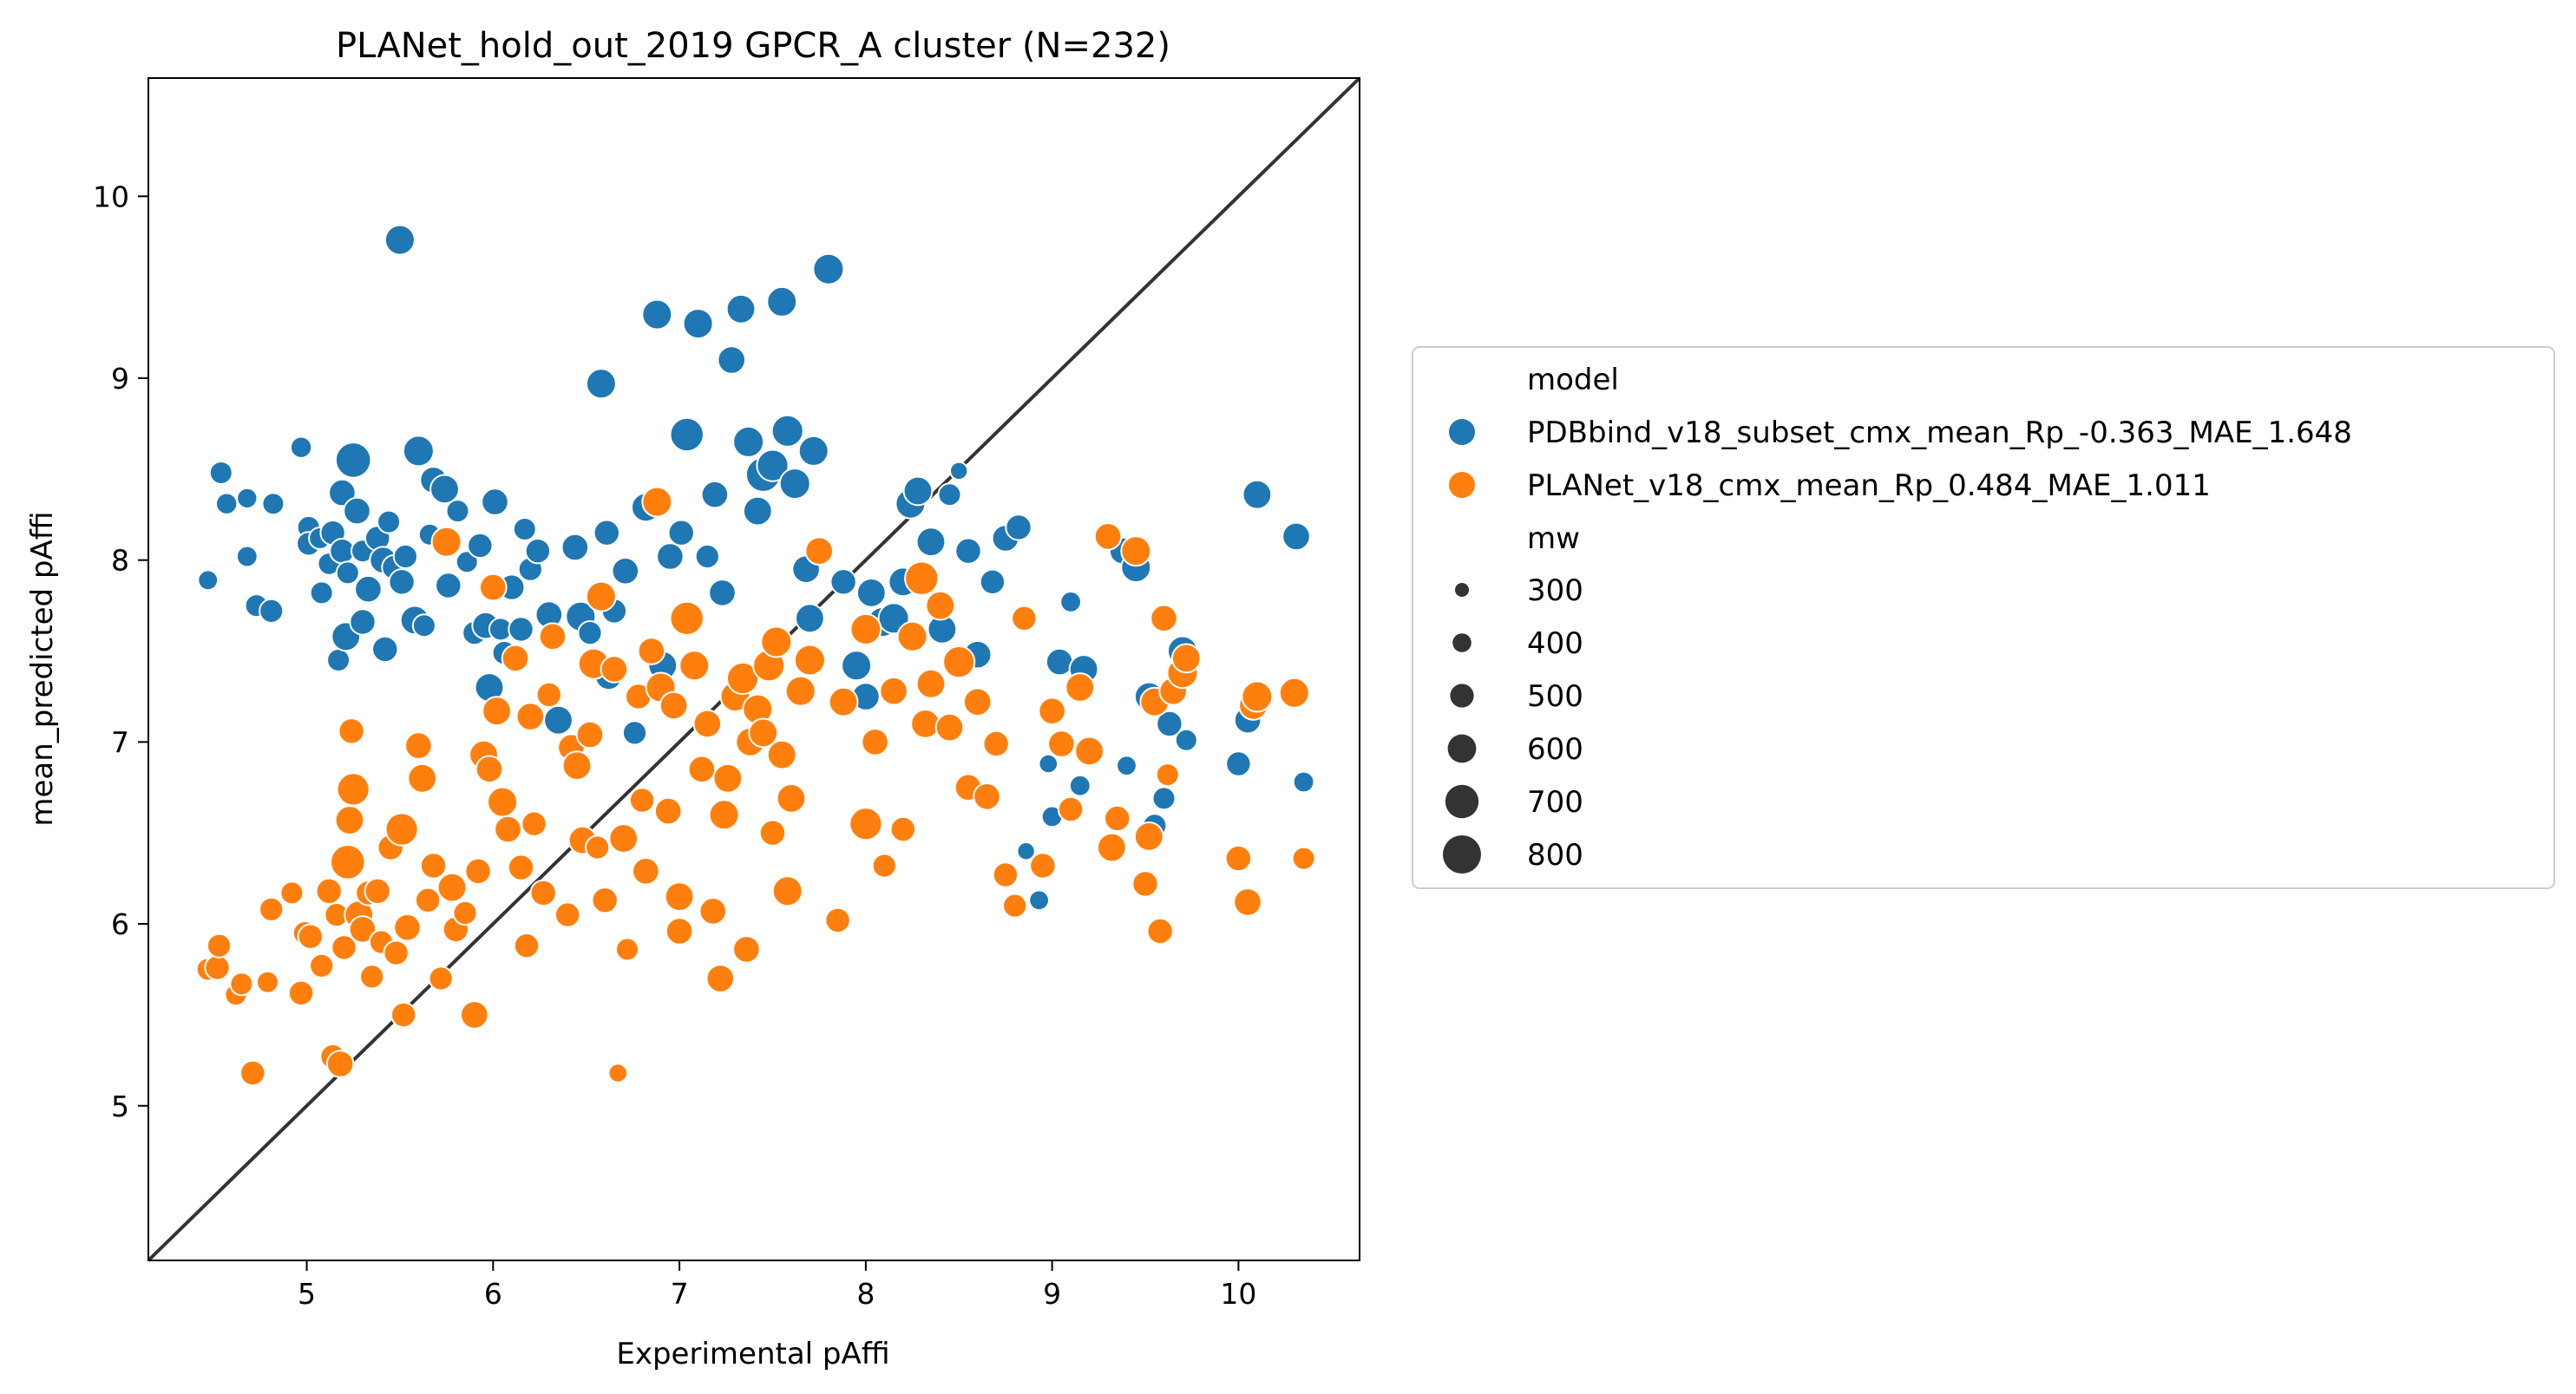 The image size is (2576, 1394). What do you see at coordinates (42, 668) in the screenshot?
I see `y-axis-label: mean_predicted pAffi` at bounding box center [42, 668].